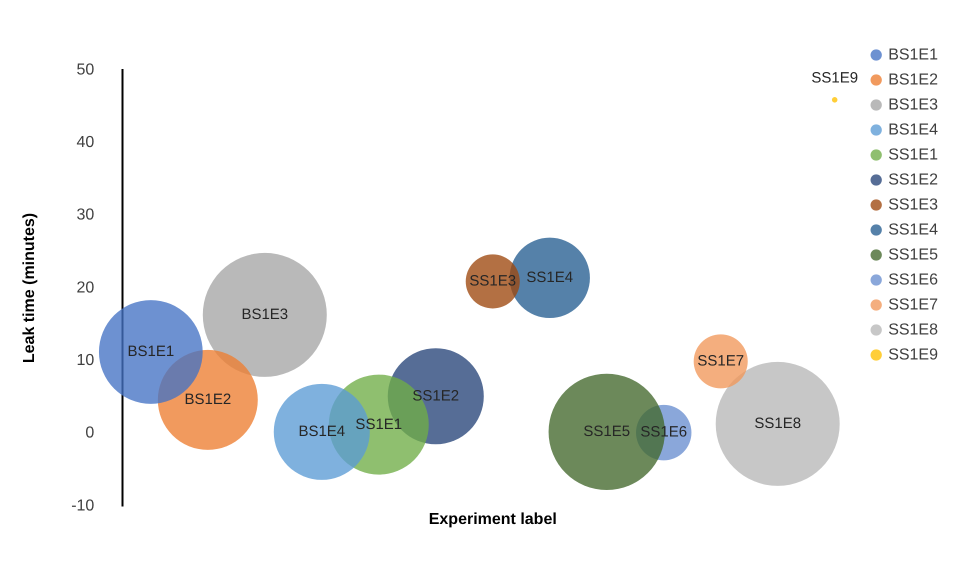 Image resolution: width=967 pixels, height=575 pixels. What do you see at coordinates (85, 361) in the screenshot?
I see `y-tick-label: 10` at bounding box center [85, 361].